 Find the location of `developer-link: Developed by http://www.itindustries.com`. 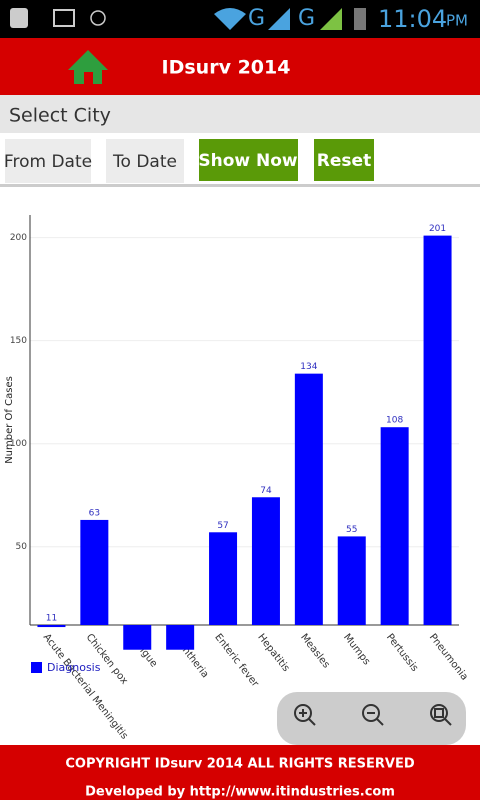

developer-link: Developed by http://www.itindustries.com is located at coordinates (240, 792).